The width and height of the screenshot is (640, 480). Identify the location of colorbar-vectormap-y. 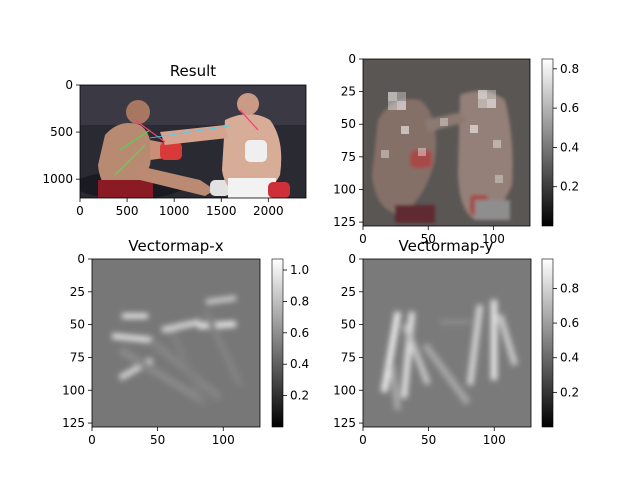
(547, 343).